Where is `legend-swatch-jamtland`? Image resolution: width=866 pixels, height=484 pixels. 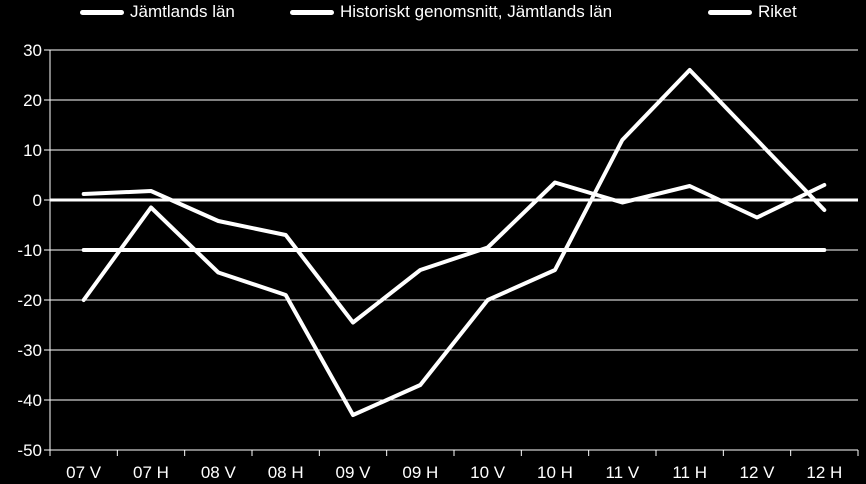
legend-swatch-jamtland is located at coordinates (102, 12).